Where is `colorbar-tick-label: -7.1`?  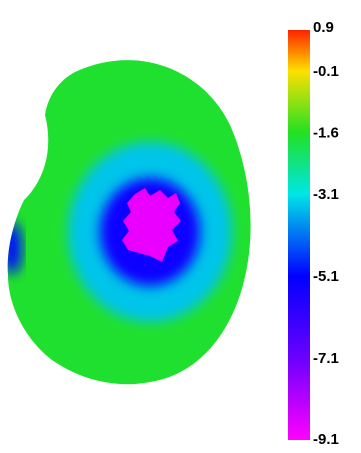
colorbar-tick-label: -7.1 is located at coordinates (326, 358).